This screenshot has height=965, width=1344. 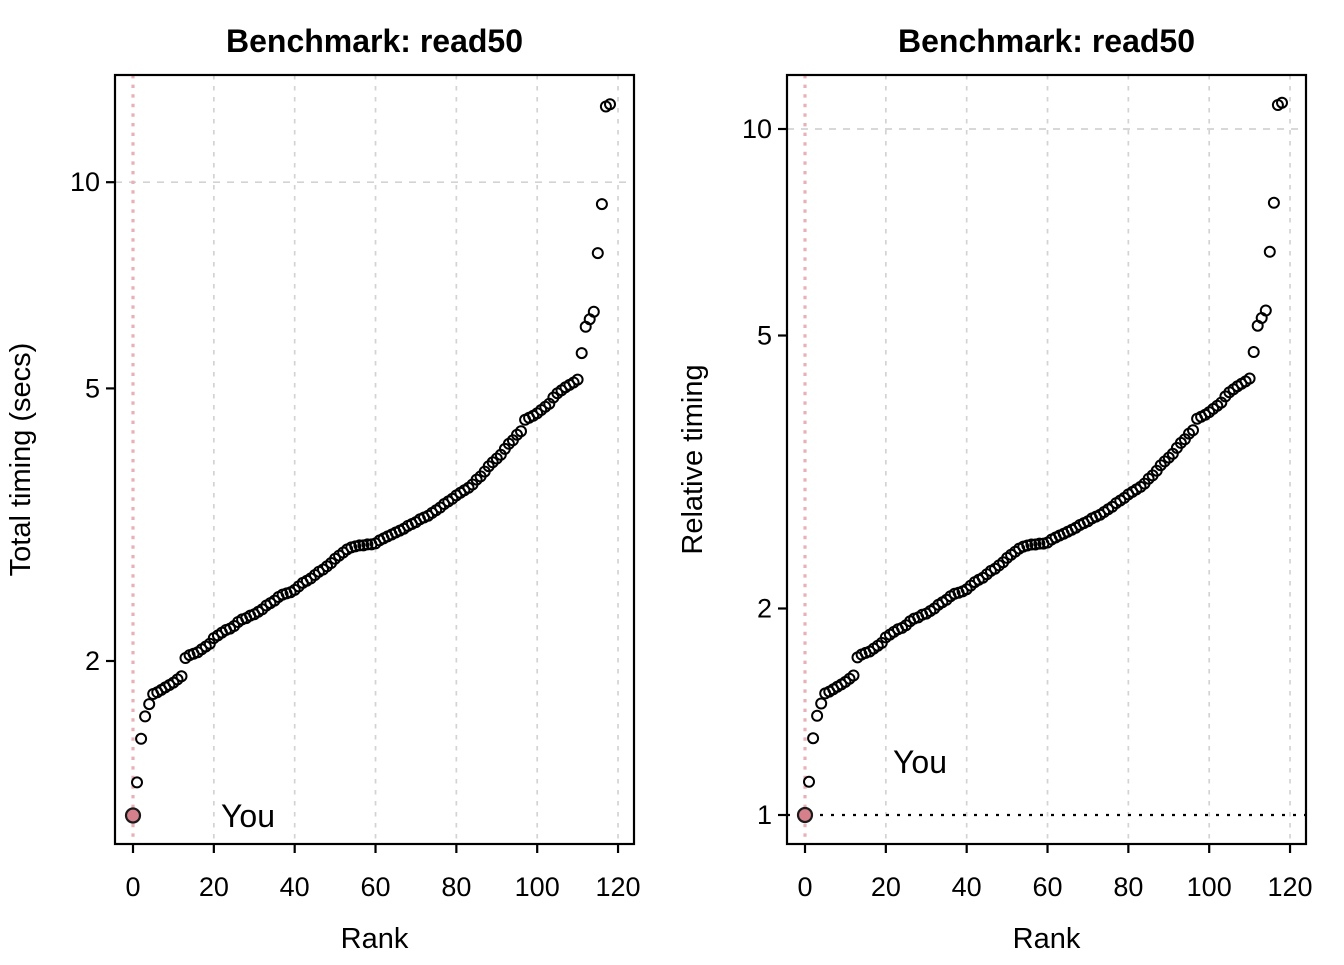 I want to click on y-tick-label: 1, so click(x=764, y=815).